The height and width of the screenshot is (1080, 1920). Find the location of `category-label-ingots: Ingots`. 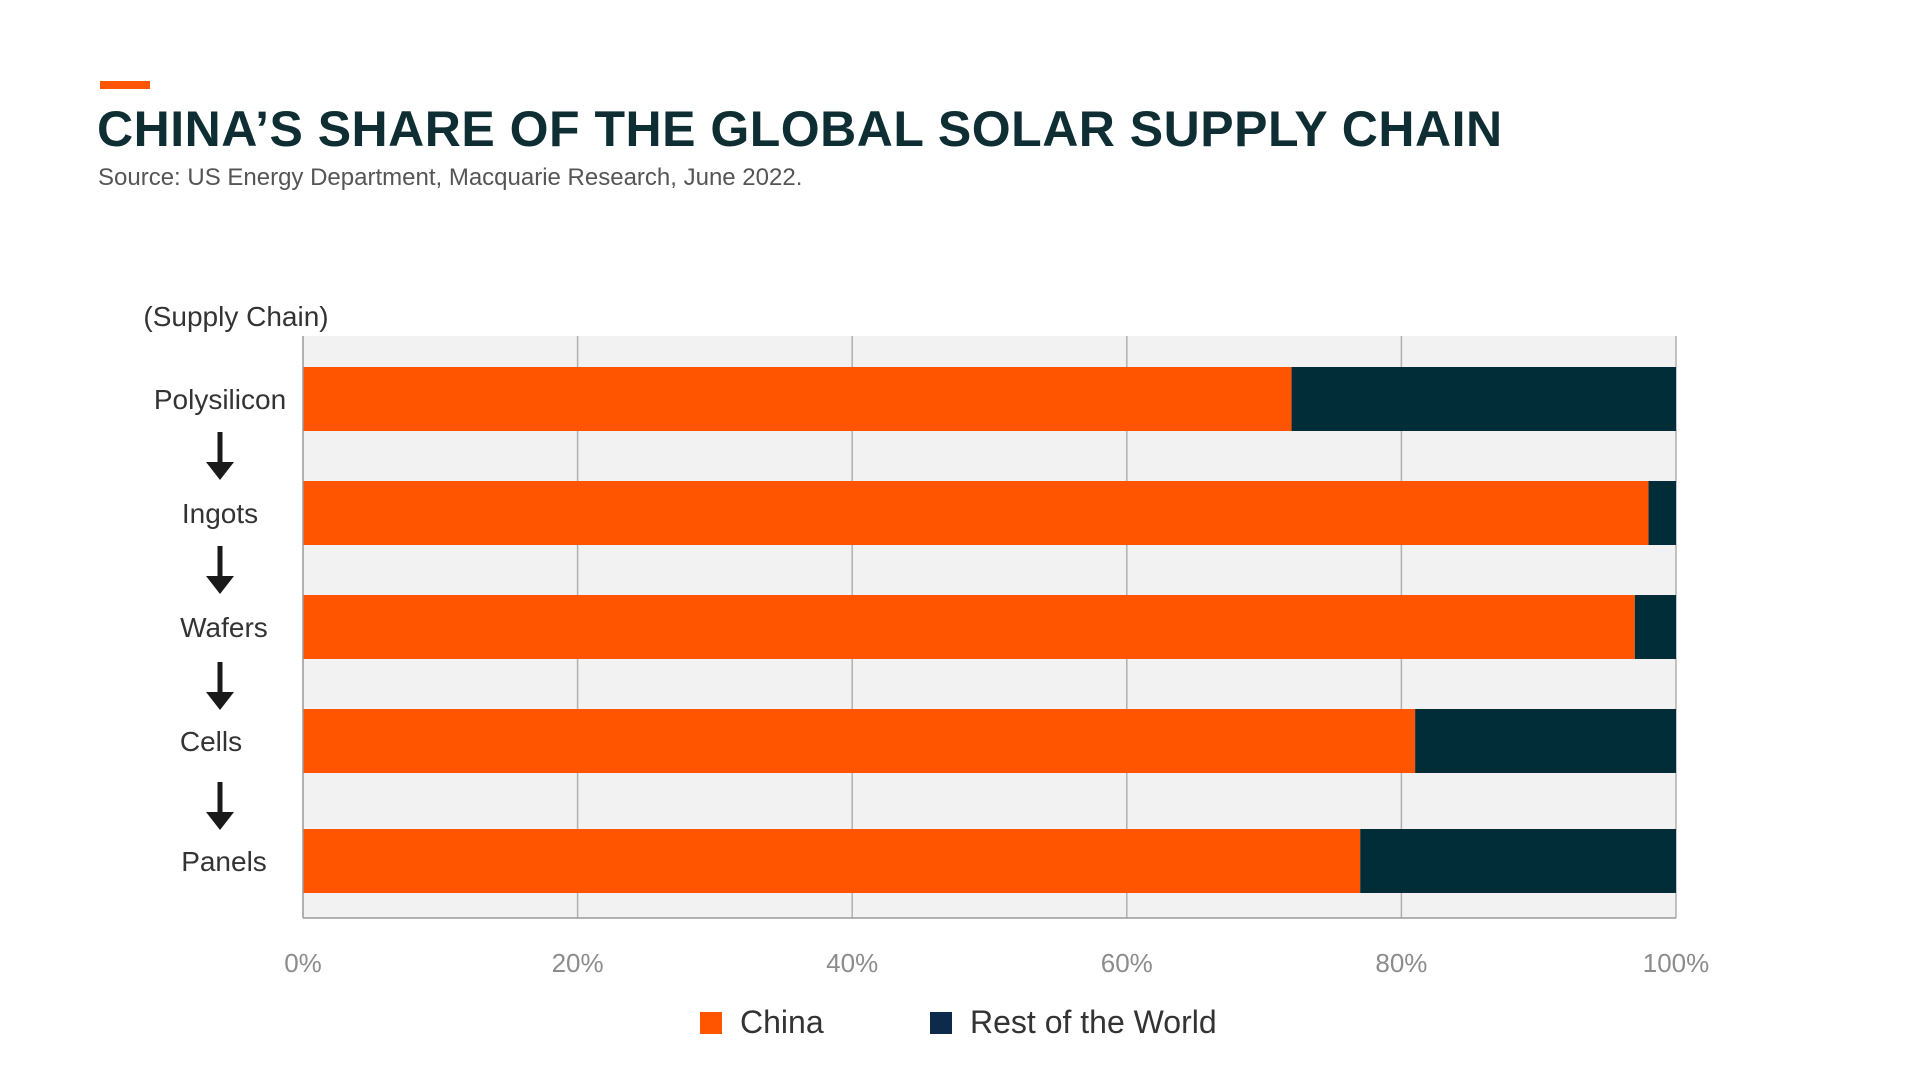

category-label-ingots: Ingots is located at coordinates (220, 513).